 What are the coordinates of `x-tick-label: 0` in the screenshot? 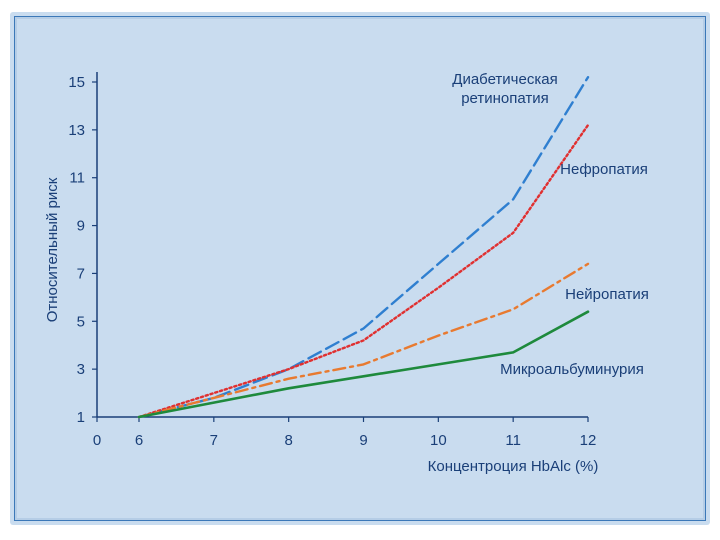 It's located at (97, 440).